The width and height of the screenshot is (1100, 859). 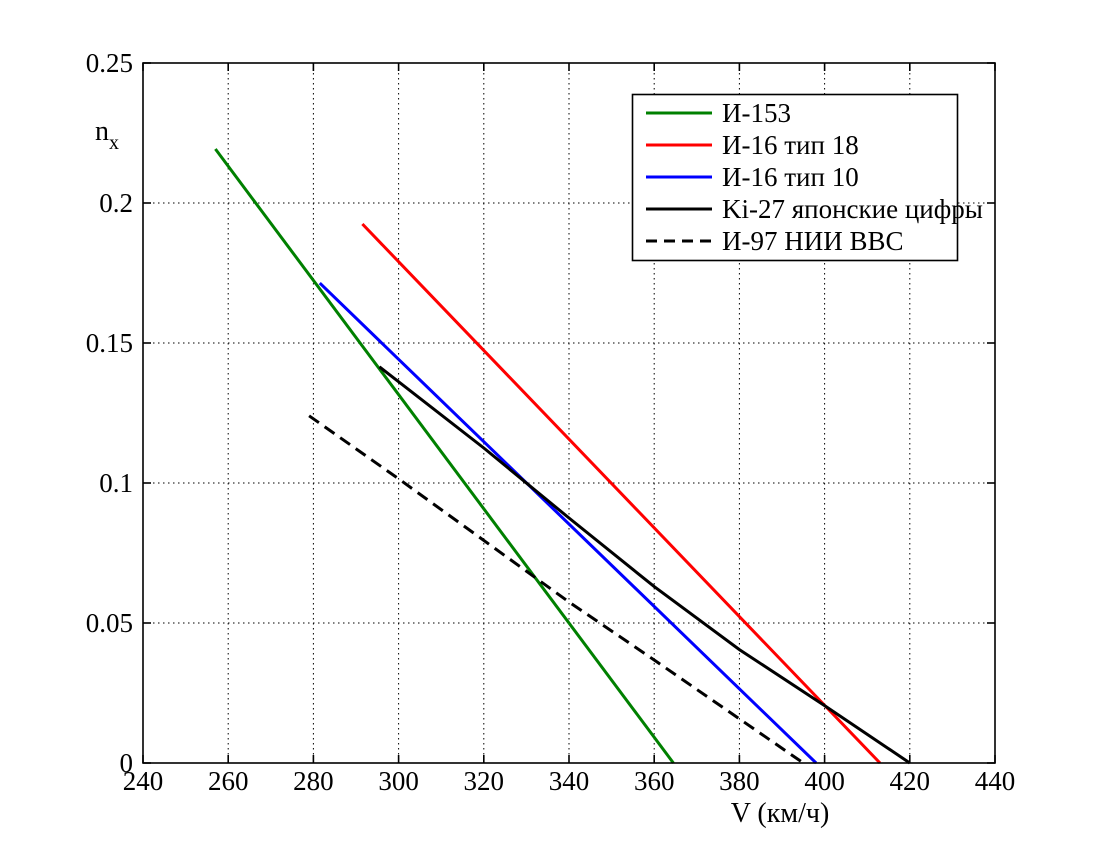 I want to click on y-tick-label: 0.25, so click(x=109, y=63).